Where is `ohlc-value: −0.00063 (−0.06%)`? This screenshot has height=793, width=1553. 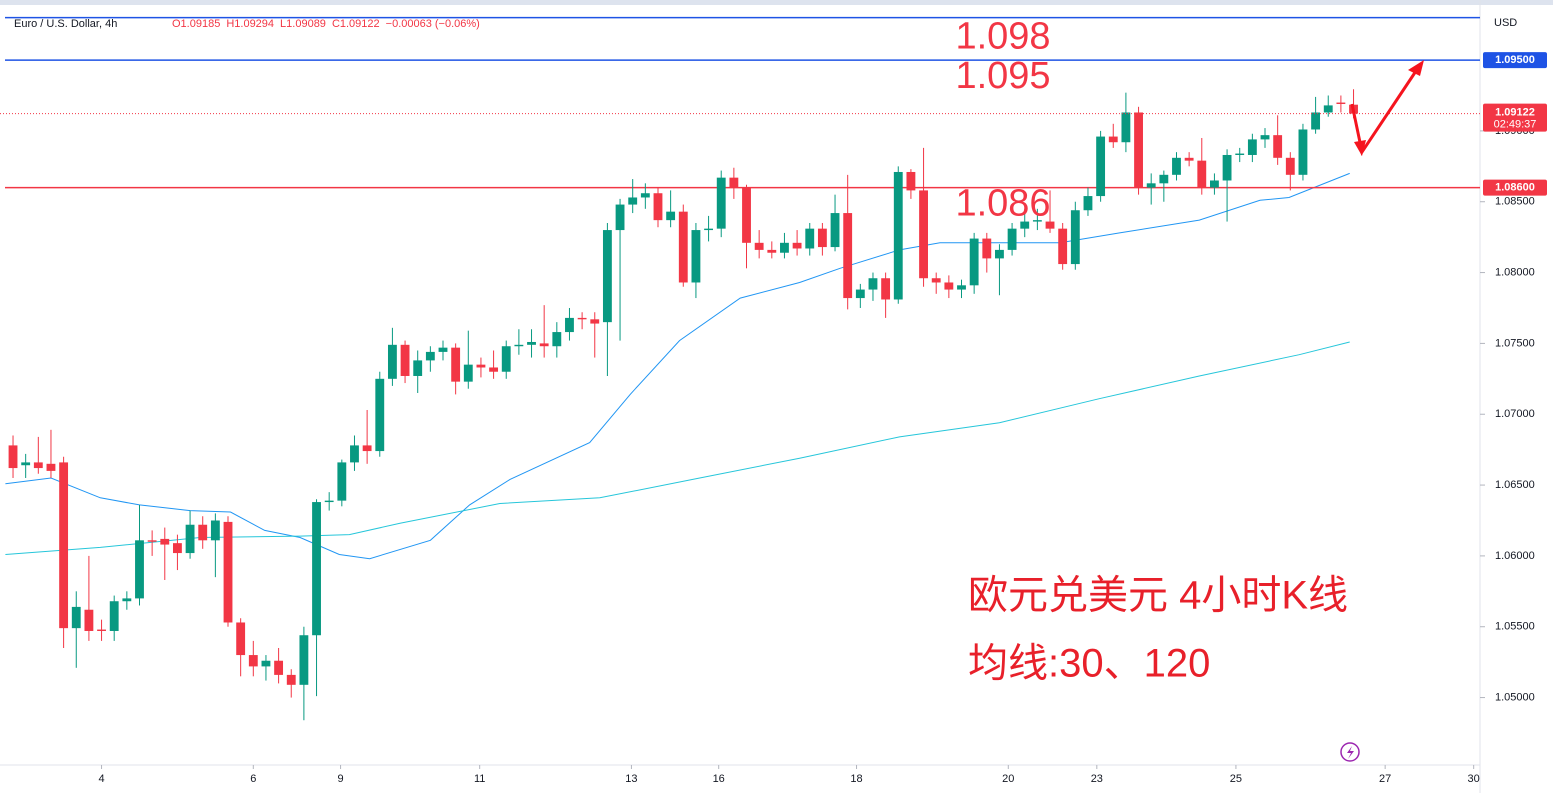 ohlc-value: −0.00063 (−0.06%) is located at coordinates (433, 24).